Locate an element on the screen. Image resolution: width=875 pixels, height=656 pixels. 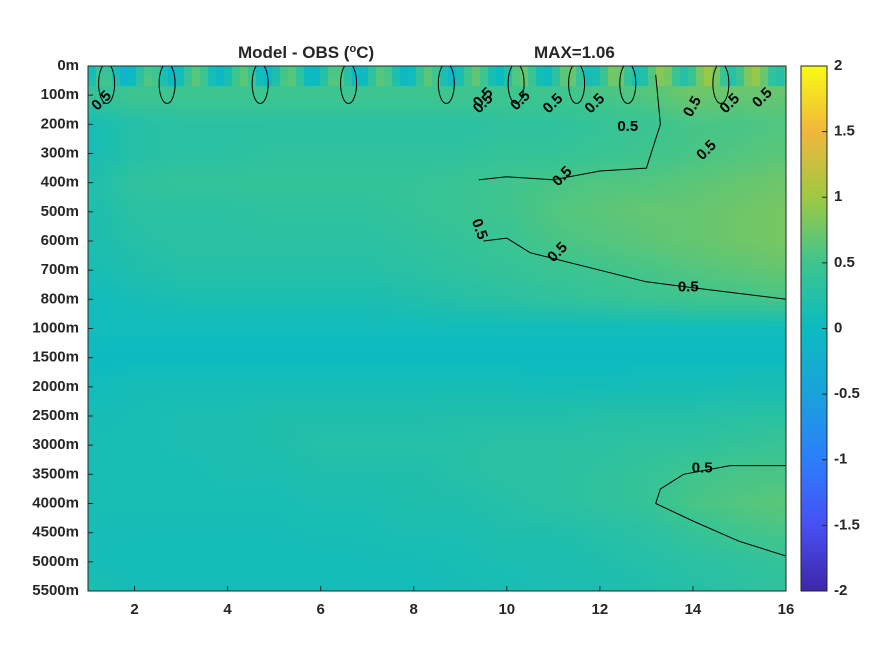
colorbar-ticks: 2 1.5 1 0.5 0 -0.5 -1 -1.5 -2 is located at coordinates (841, 328).